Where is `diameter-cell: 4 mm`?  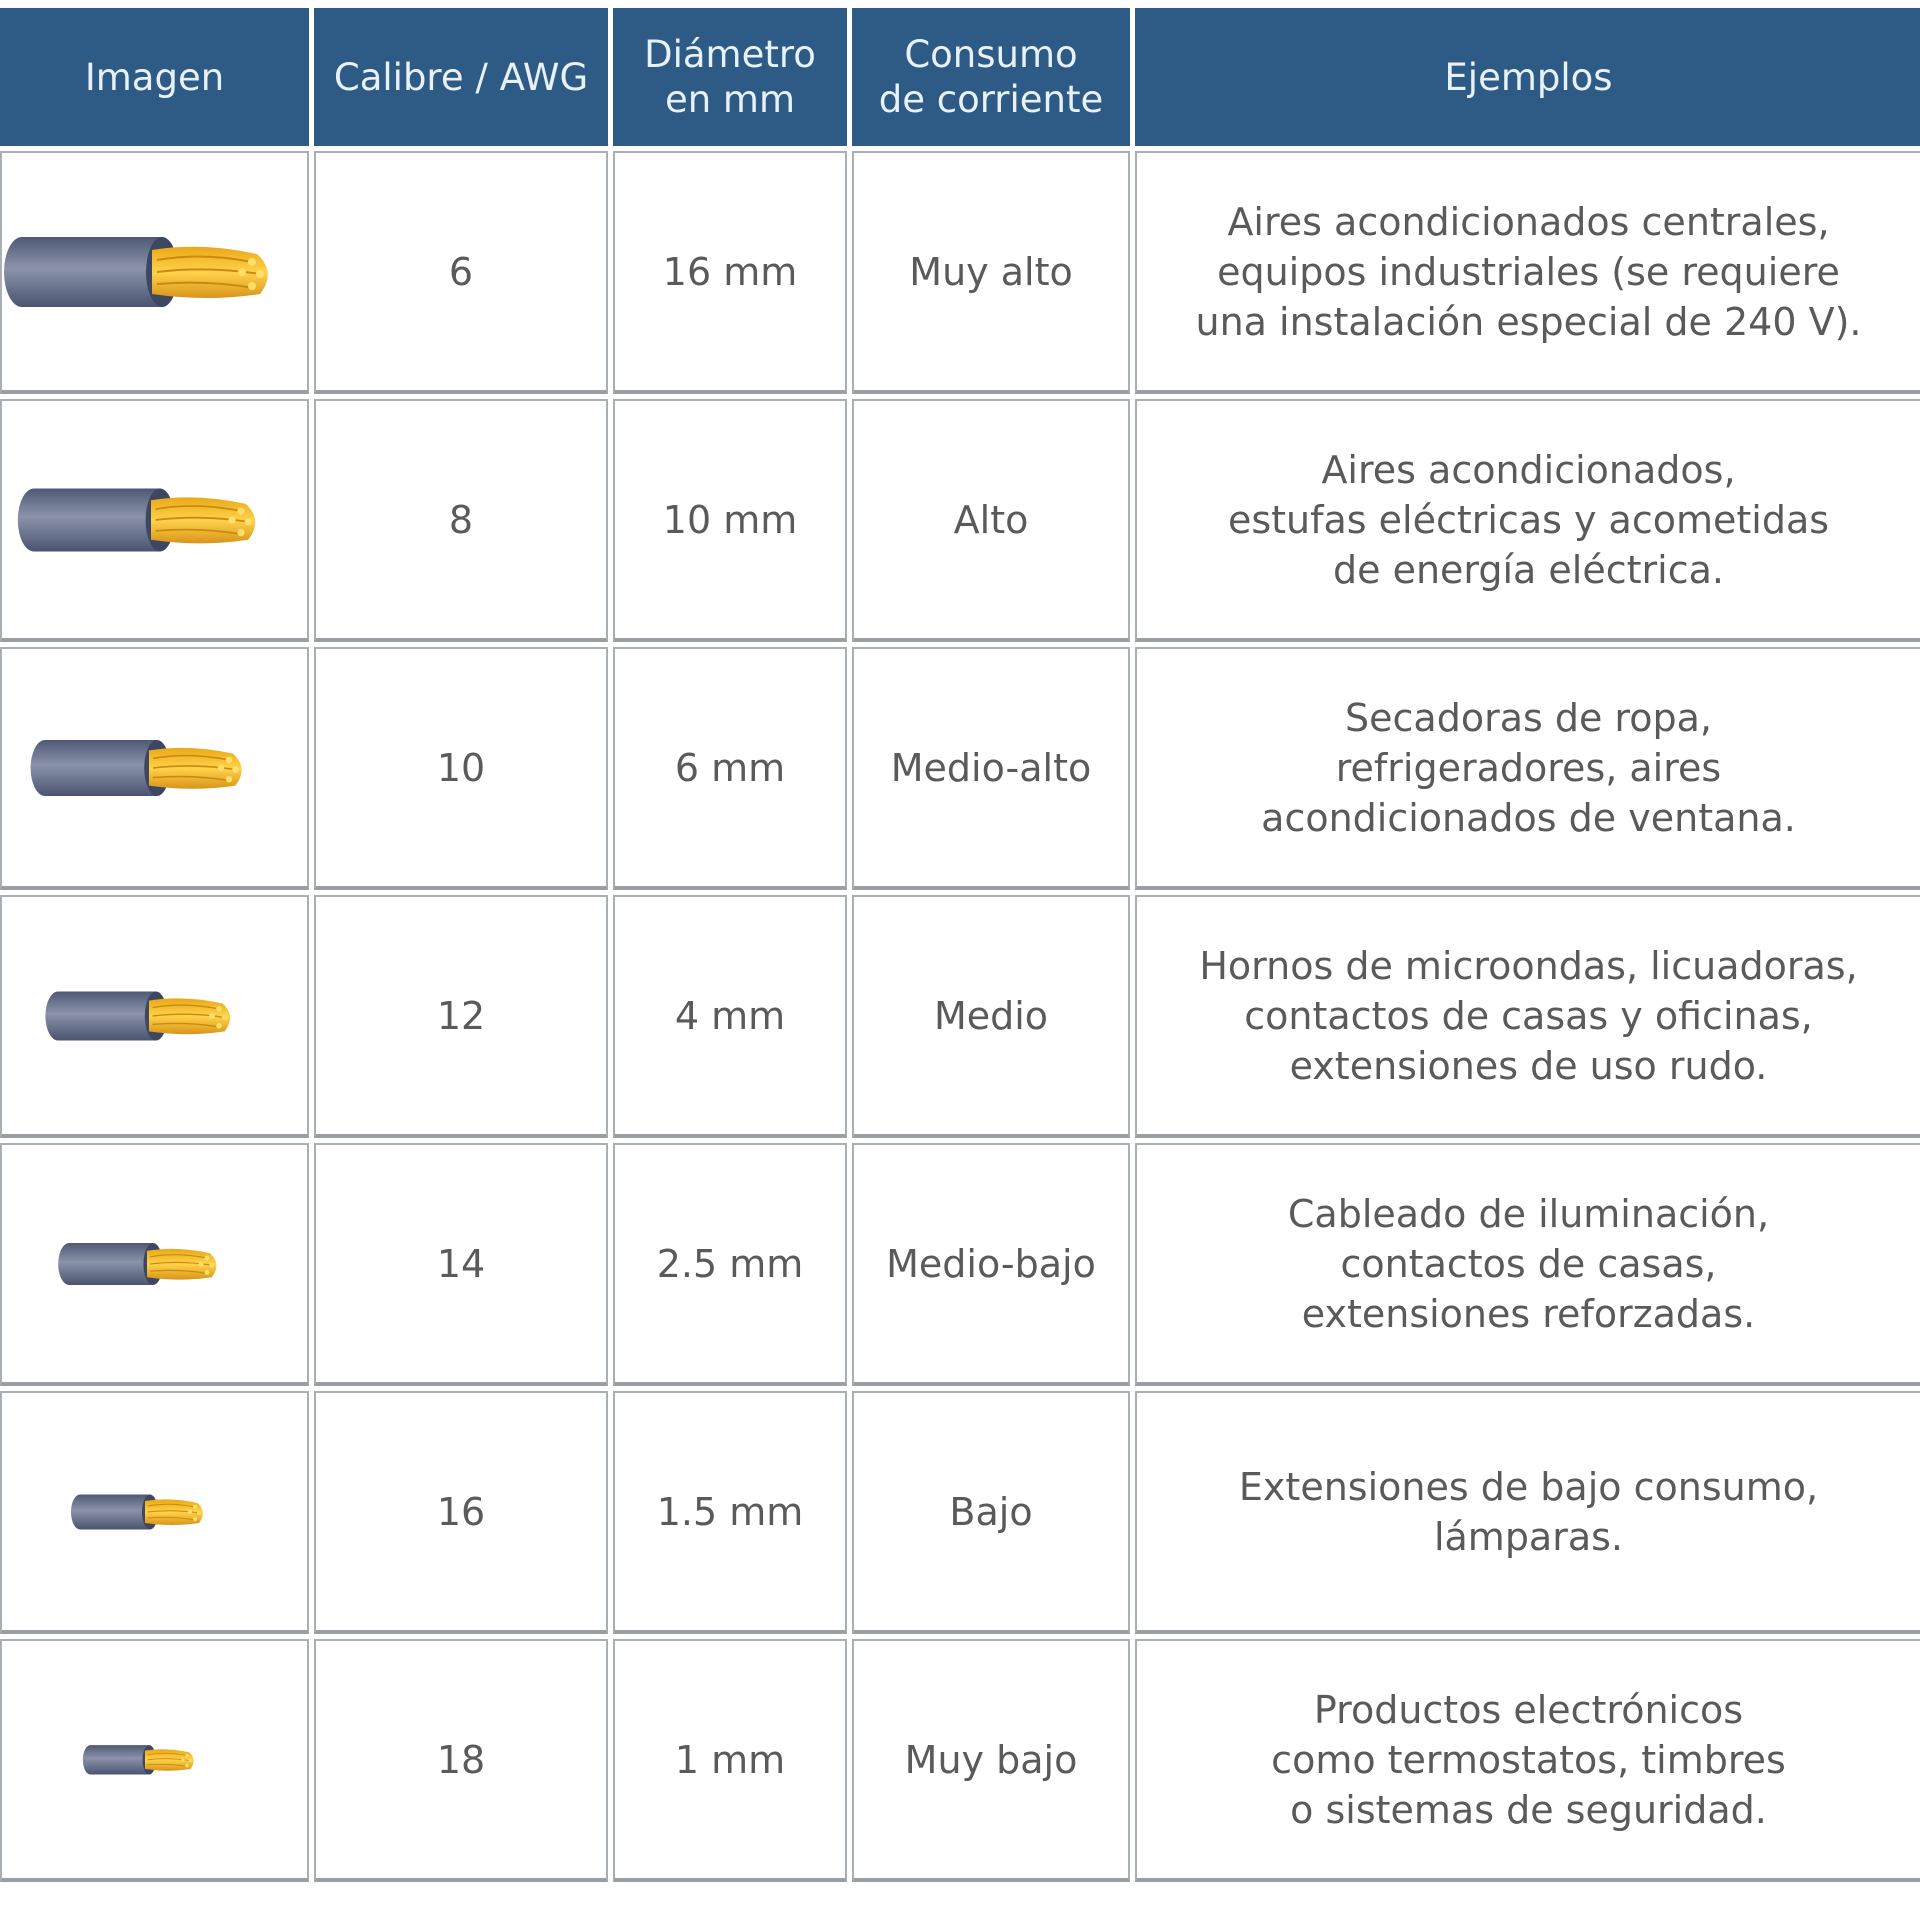
diameter-cell: 4 mm is located at coordinates (730, 1016).